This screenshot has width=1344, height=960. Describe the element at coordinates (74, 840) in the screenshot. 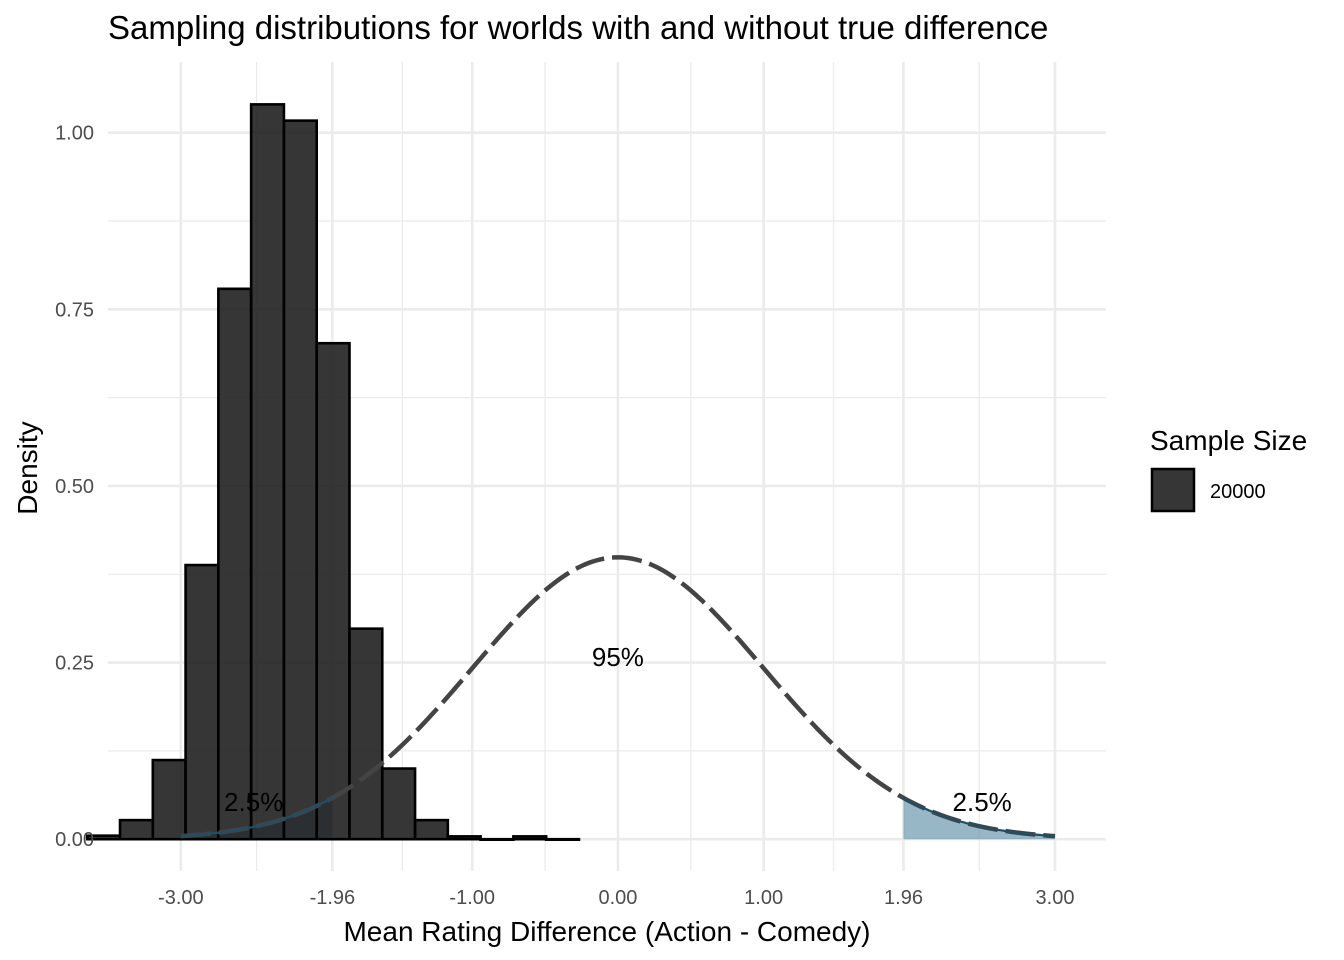

I see `y-tick-label: 0.00` at that location.